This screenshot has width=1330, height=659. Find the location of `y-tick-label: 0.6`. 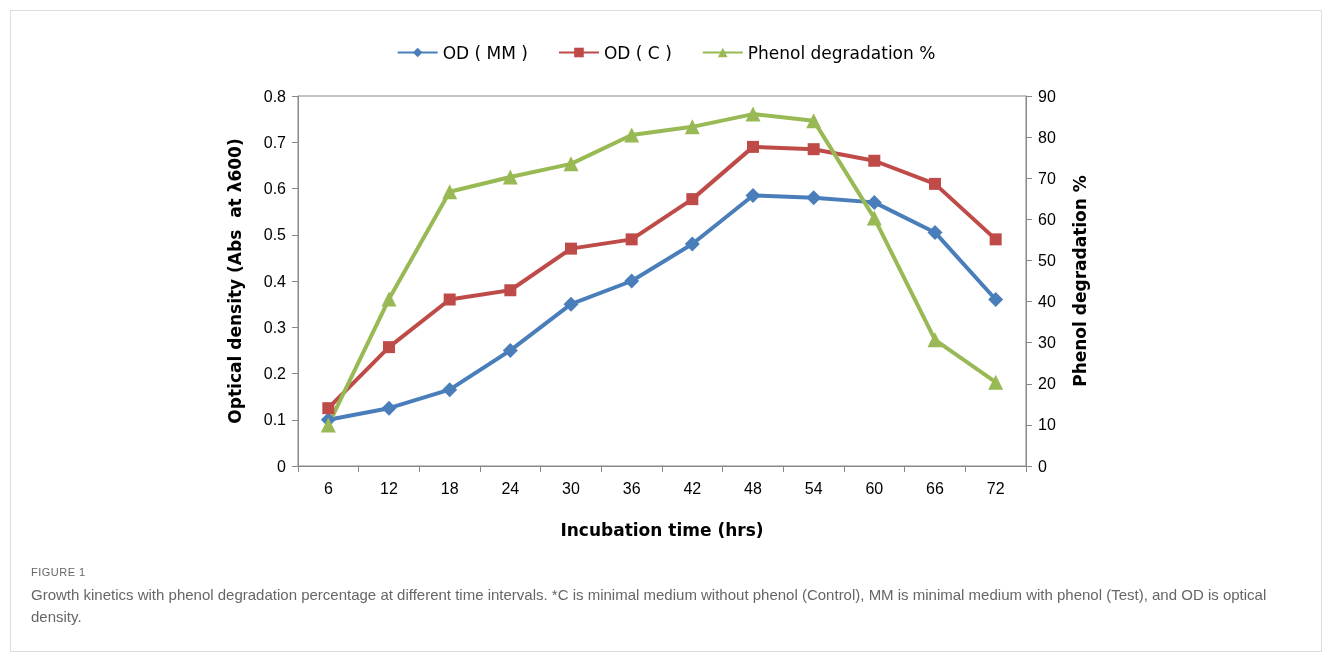

y-tick-label: 0.6 is located at coordinates (275, 188).